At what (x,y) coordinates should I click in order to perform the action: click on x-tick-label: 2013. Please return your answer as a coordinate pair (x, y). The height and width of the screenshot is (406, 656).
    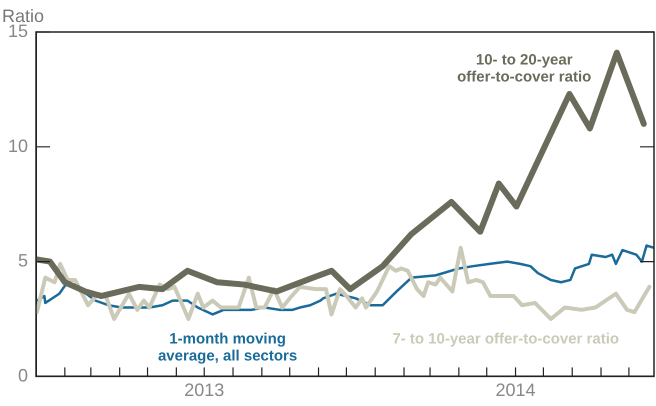
    Looking at the image, I should click on (204, 390).